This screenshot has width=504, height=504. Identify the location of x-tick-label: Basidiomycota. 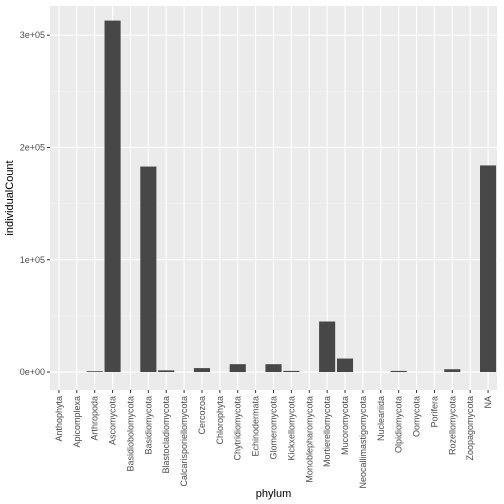
(148, 425).